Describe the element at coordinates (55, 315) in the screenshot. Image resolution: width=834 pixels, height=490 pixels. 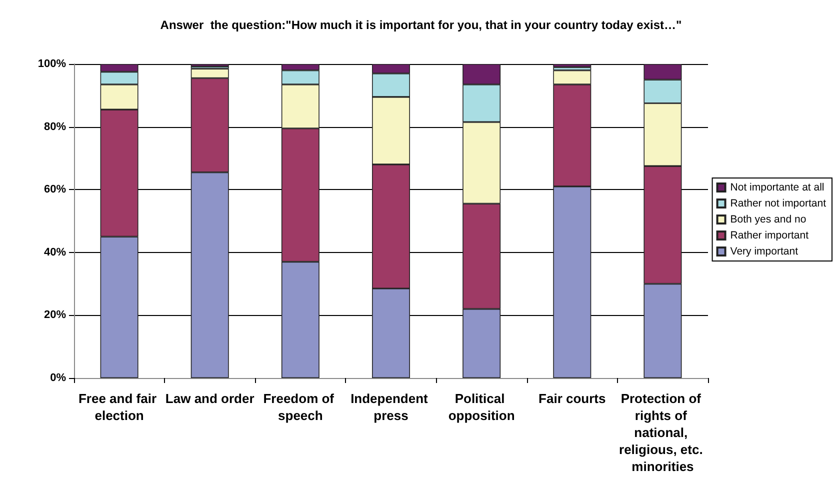
I see `y-tick-label: 20%` at that location.